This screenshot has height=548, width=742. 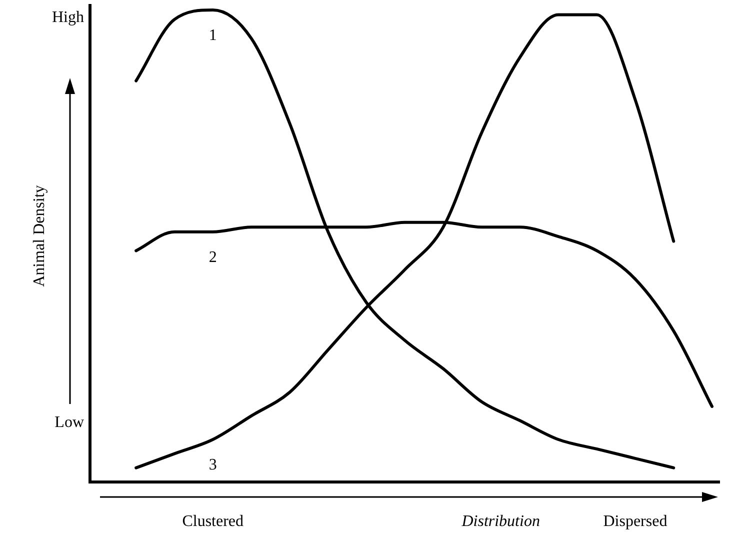 What do you see at coordinates (68, 17) in the screenshot?
I see `text: High` at bounding box center [68, 17].